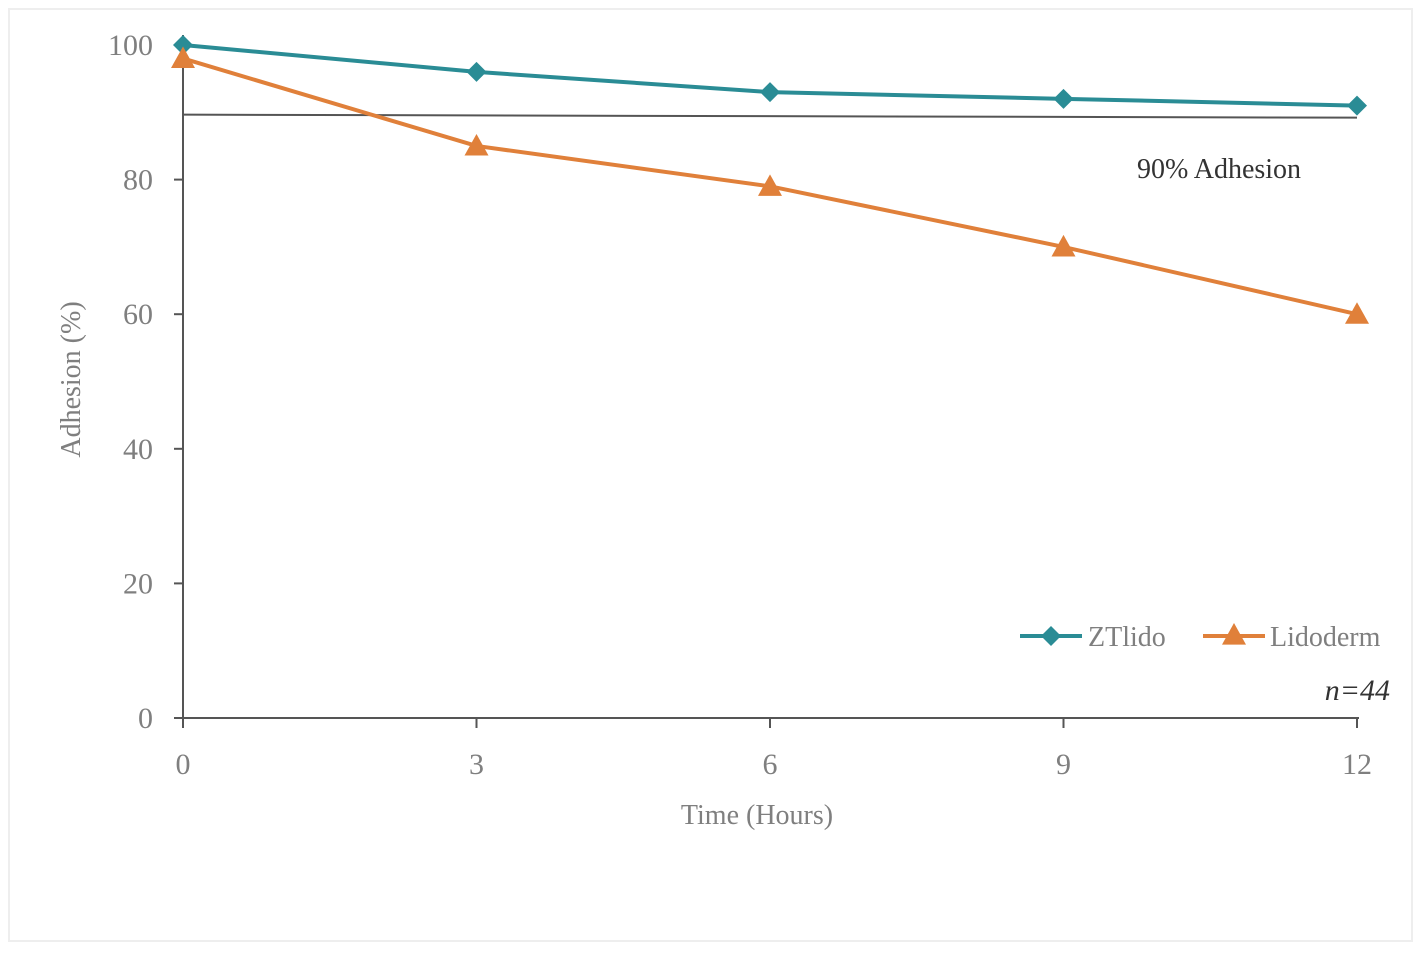 Image resolution: width=1425 pixels, height=954 pixels. I want to click on x-axis-title: Time (Hours), so click(757, 815).